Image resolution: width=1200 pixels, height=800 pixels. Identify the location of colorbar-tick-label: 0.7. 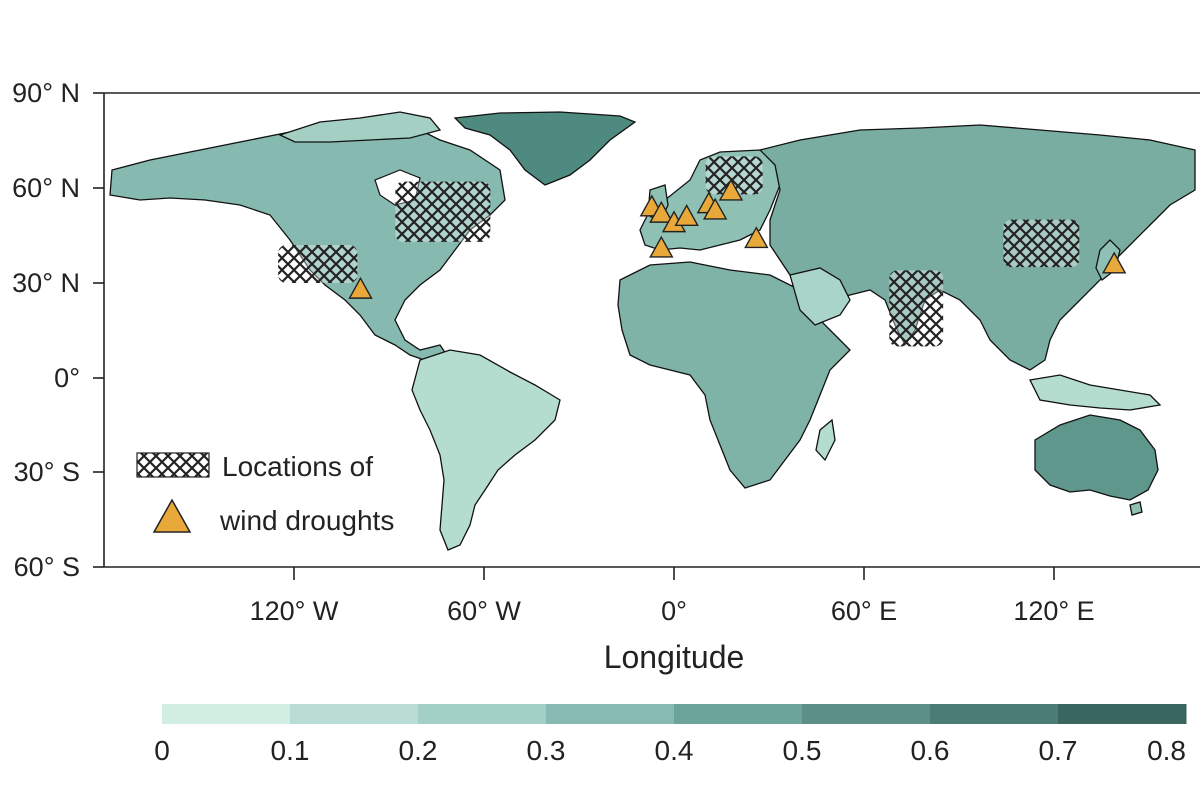
(1058, 750).